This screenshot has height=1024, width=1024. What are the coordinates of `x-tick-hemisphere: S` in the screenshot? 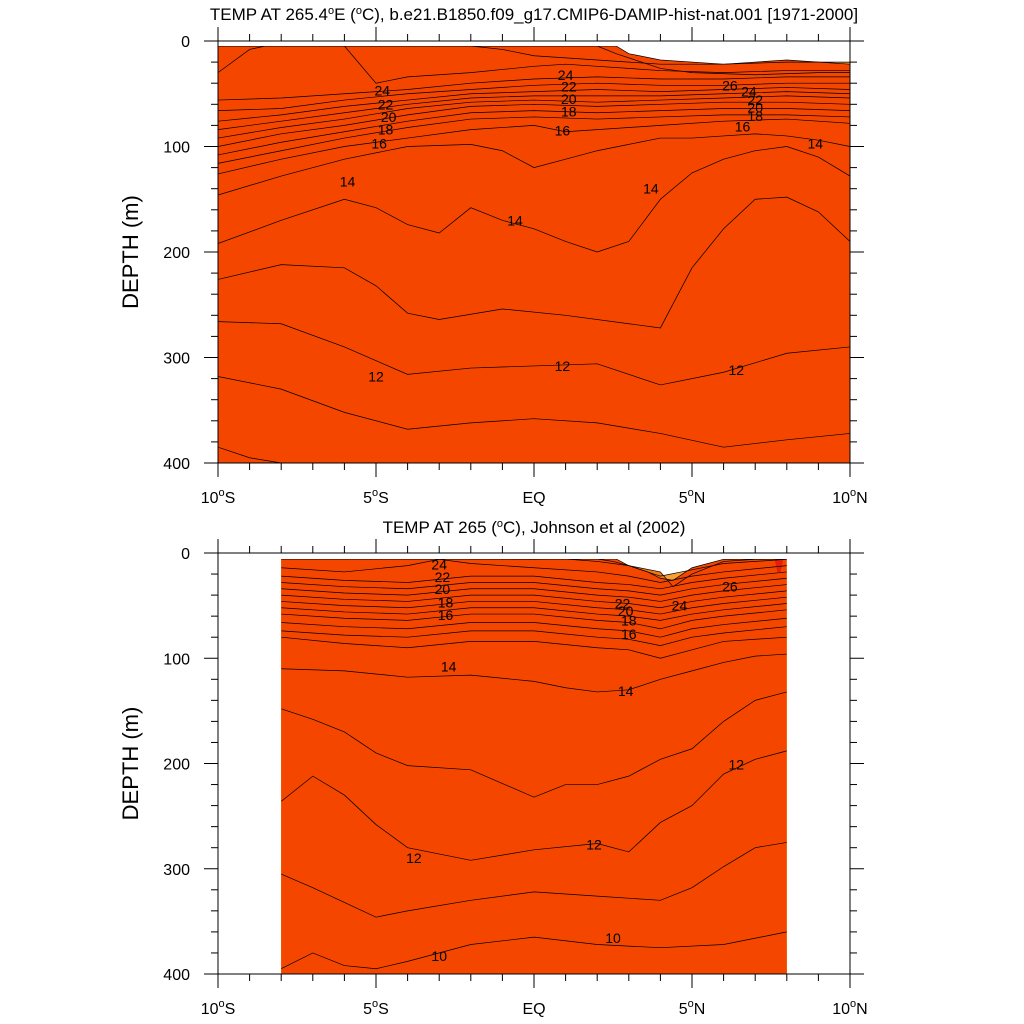 It's located at (230, 1009).